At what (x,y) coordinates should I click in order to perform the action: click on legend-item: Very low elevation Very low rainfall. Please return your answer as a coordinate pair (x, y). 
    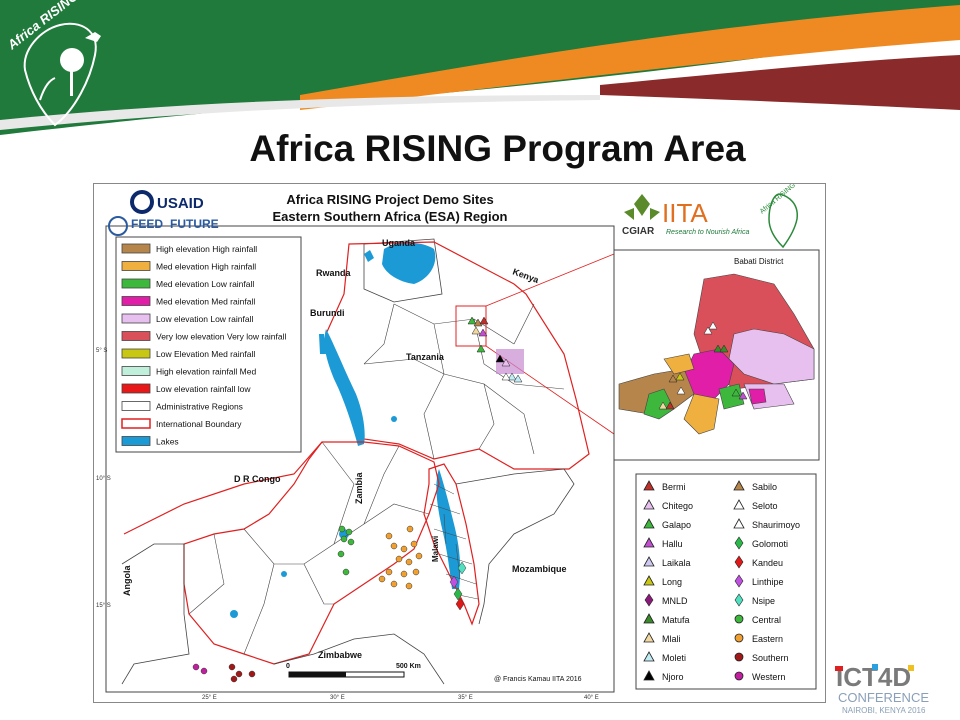
    Looking at the image, I should click on (204, 336).